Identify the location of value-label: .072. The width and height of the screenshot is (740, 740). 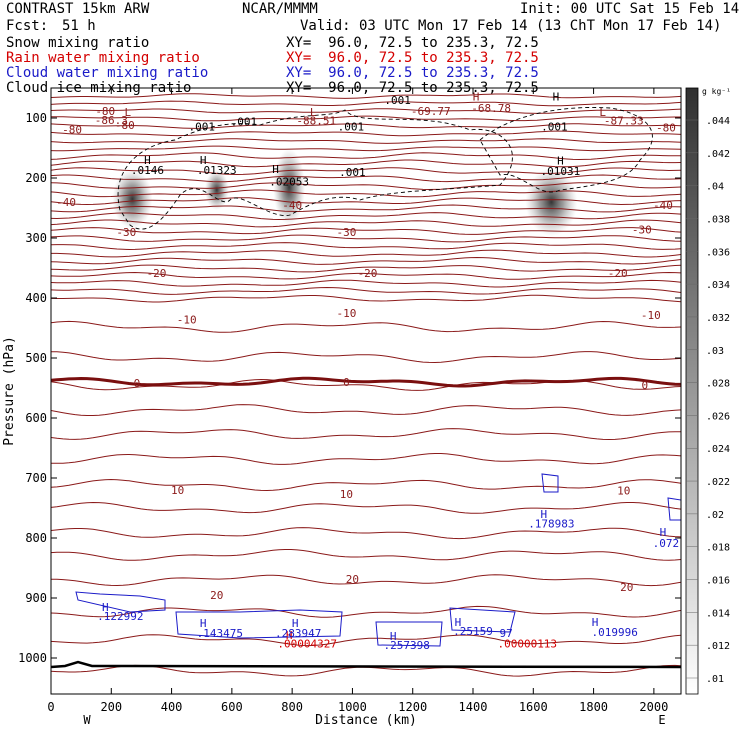
(666, 543).